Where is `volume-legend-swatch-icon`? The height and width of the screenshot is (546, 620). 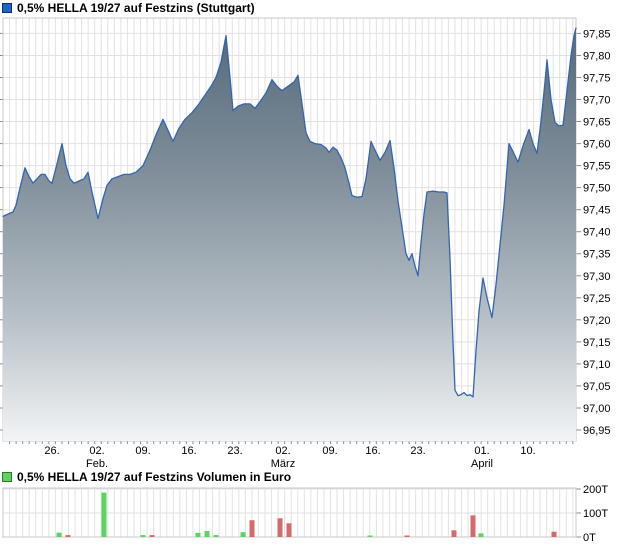 volume-legend-swatch-icon is located at coordinates (7, 477).